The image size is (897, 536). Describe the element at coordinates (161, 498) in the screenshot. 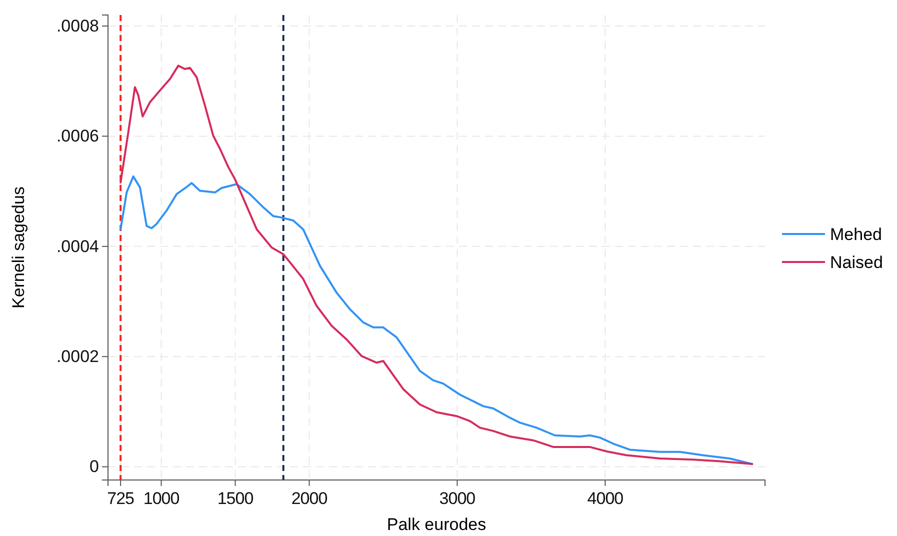

I see `x-tick-label: 1000` at that location.